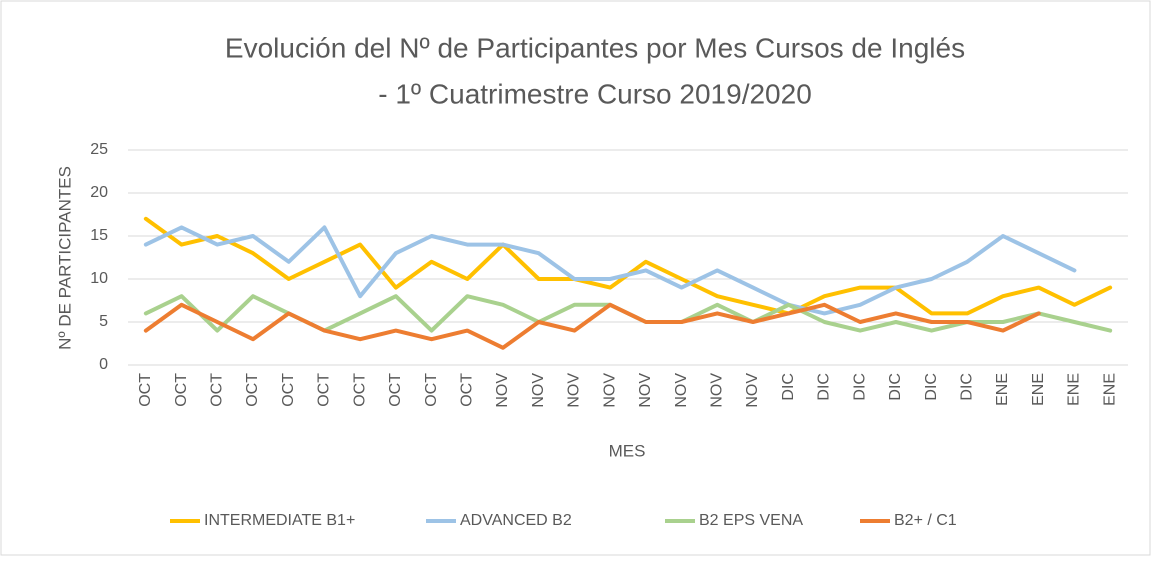  Describe the element at coordinates (751, 520) in the screenshot. I see `legend-label: B2 EPS VENA` at that location.